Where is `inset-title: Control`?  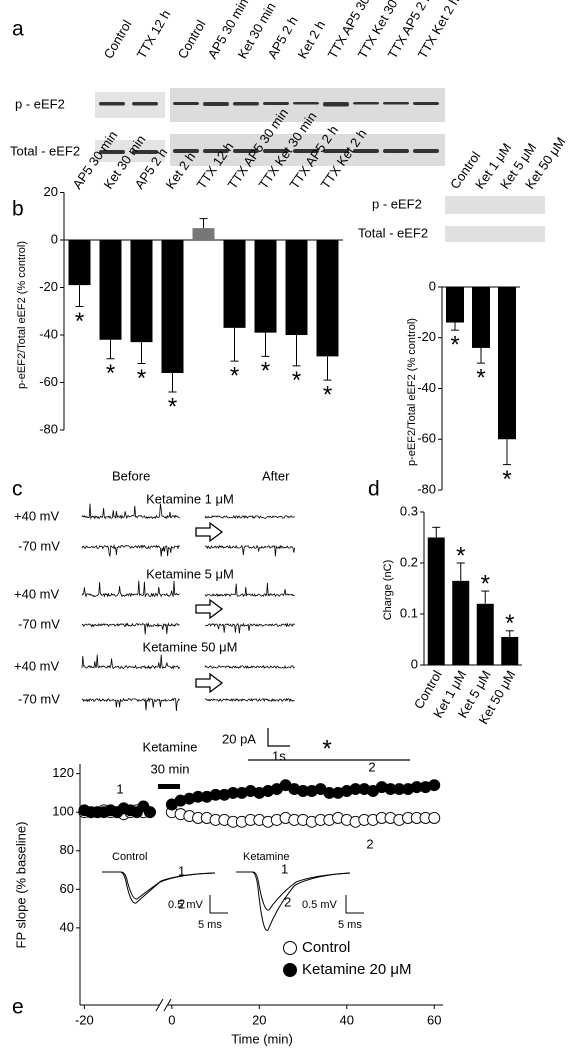
inset-title: Control is located at coordinates (129, 857).